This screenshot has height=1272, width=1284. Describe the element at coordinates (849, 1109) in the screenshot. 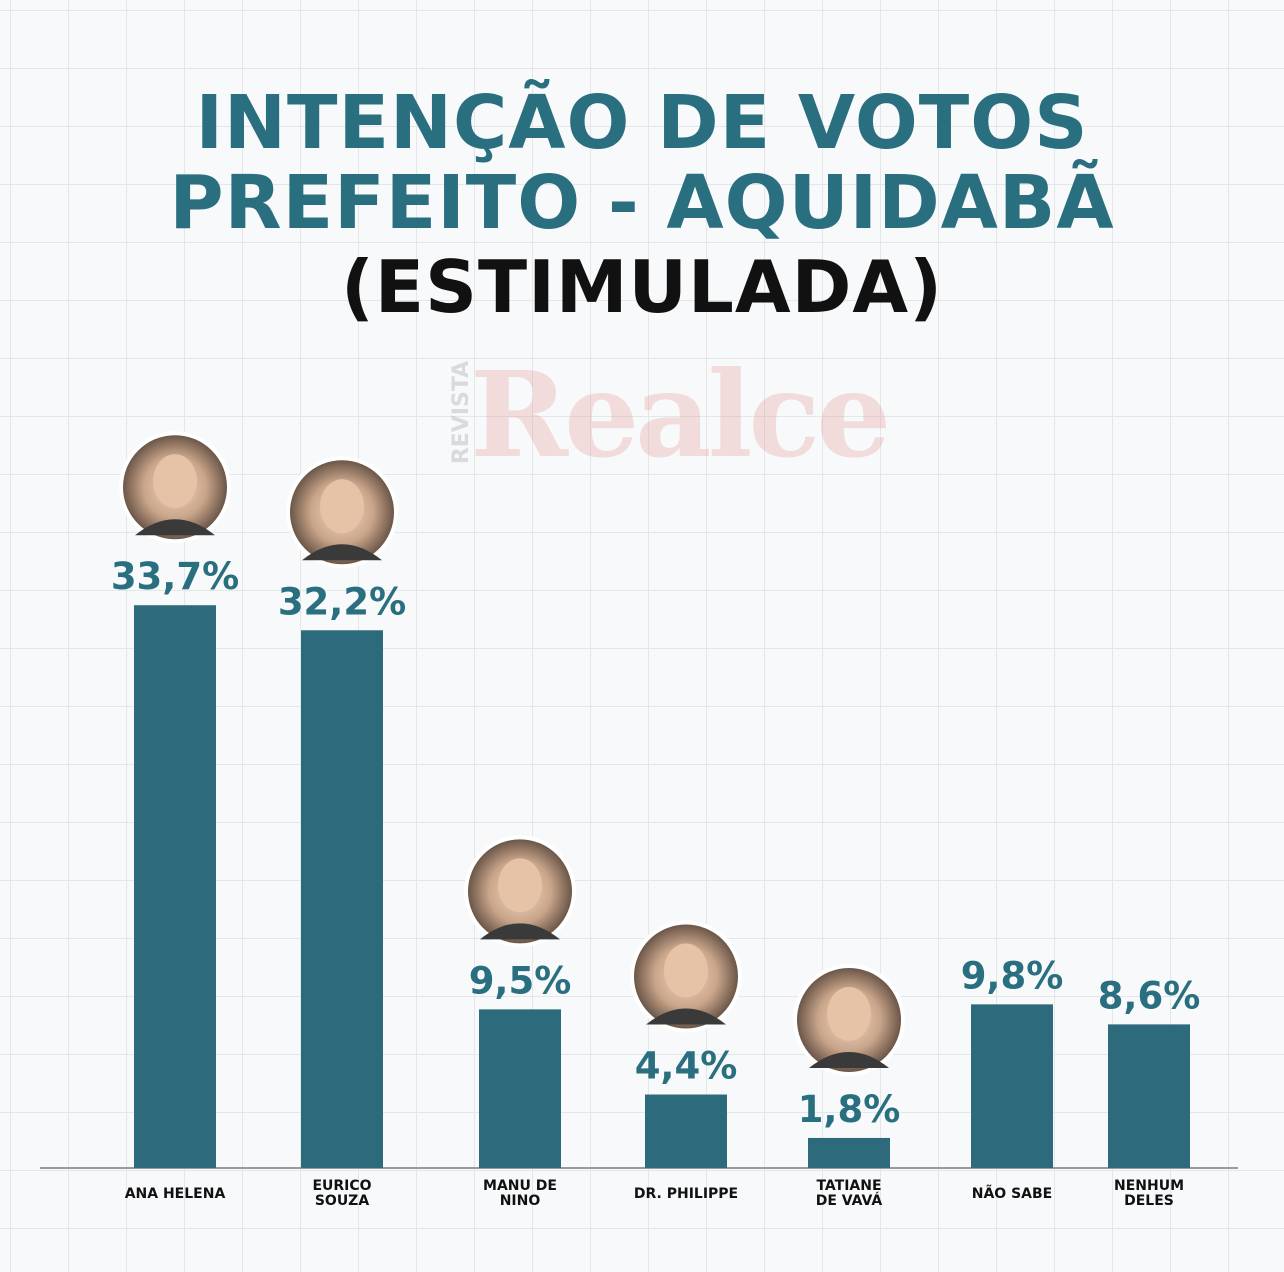

I see `data-label: 1,8%` at that location.